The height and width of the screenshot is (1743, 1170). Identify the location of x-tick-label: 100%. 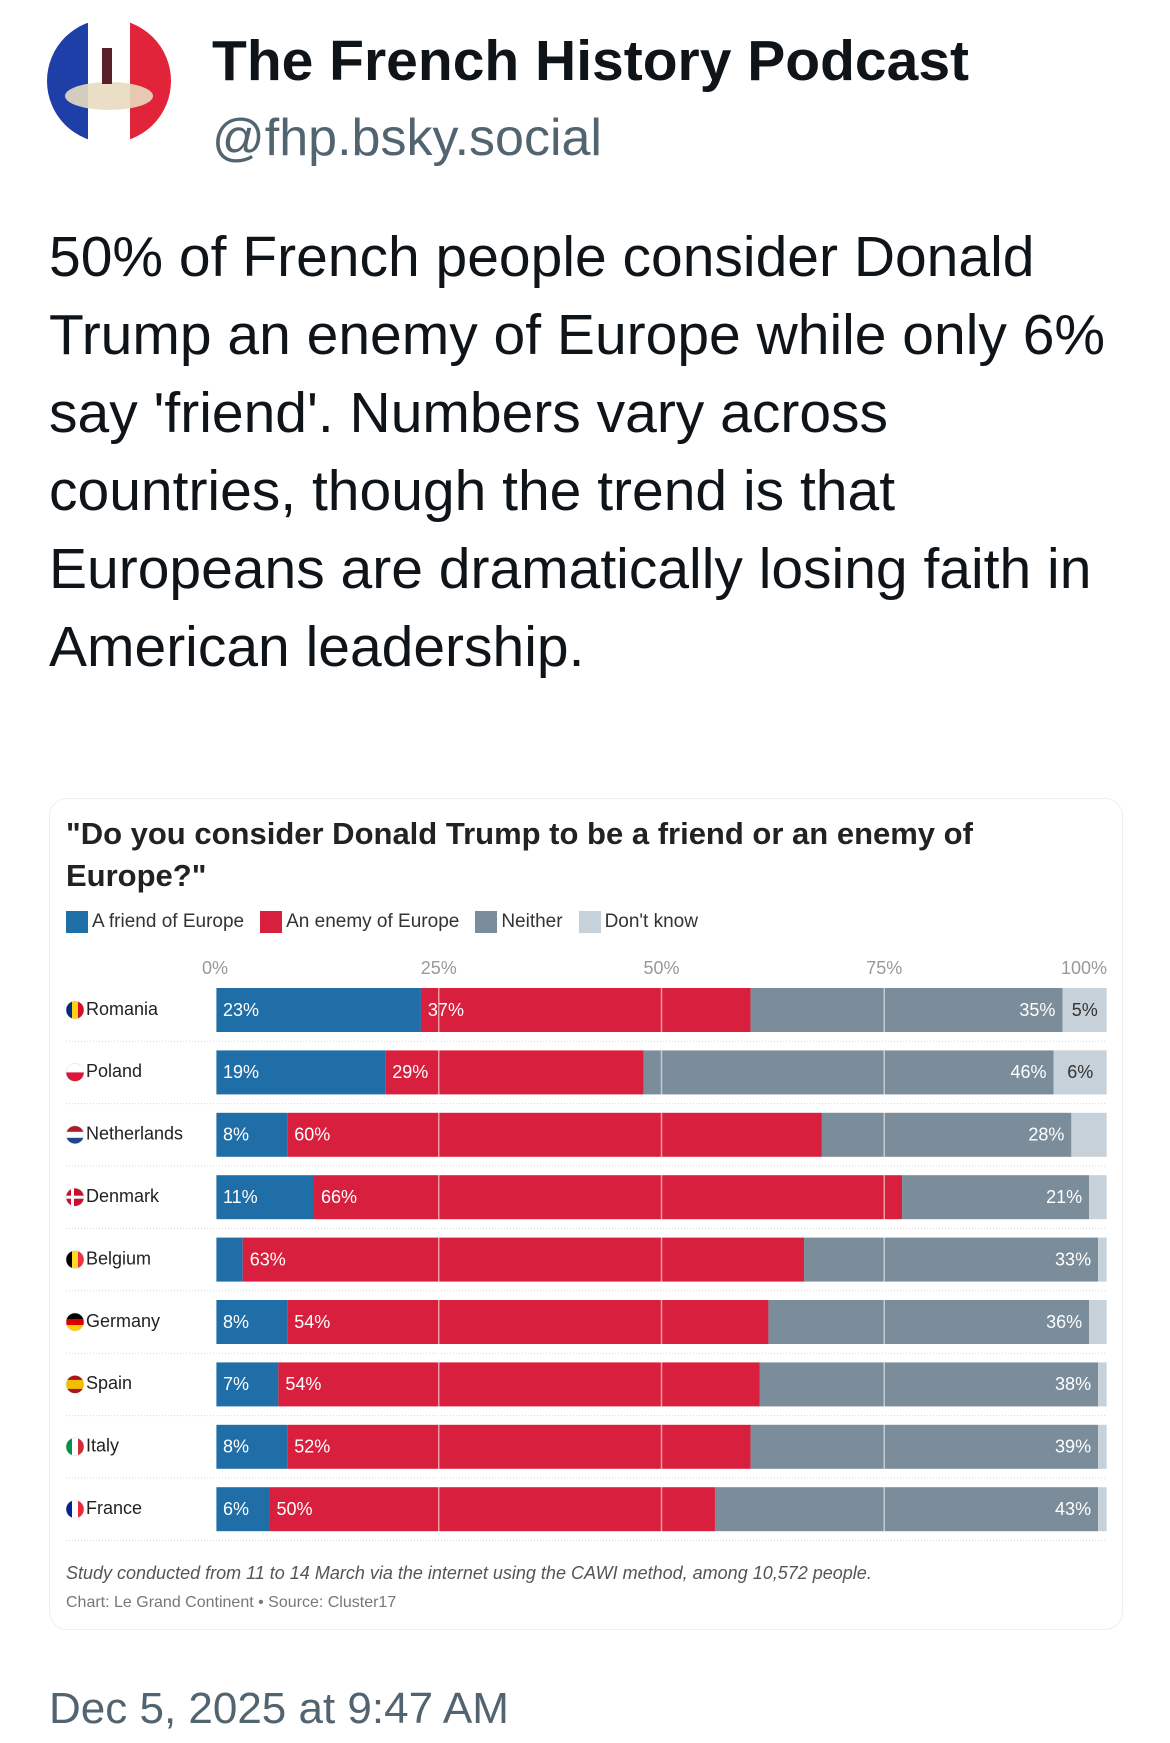
(1084, 968).